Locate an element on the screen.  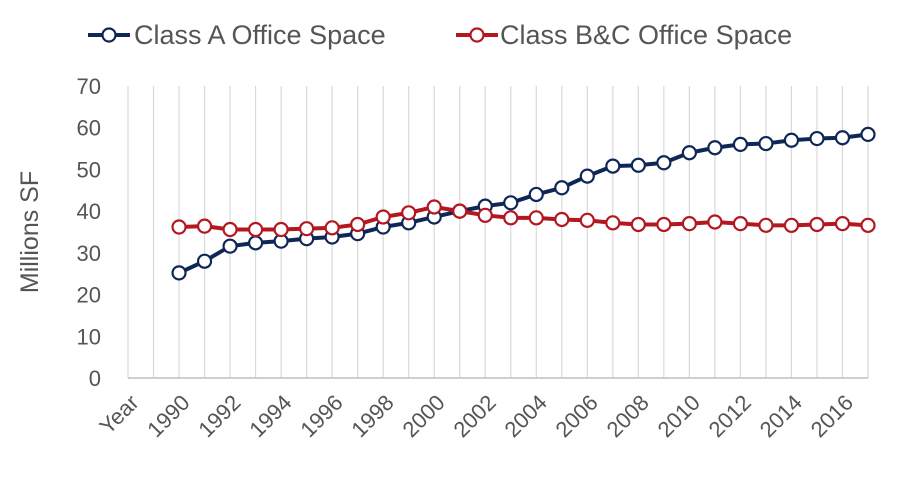
x-tick-label: 2000 is located at coordinates (423, 416).